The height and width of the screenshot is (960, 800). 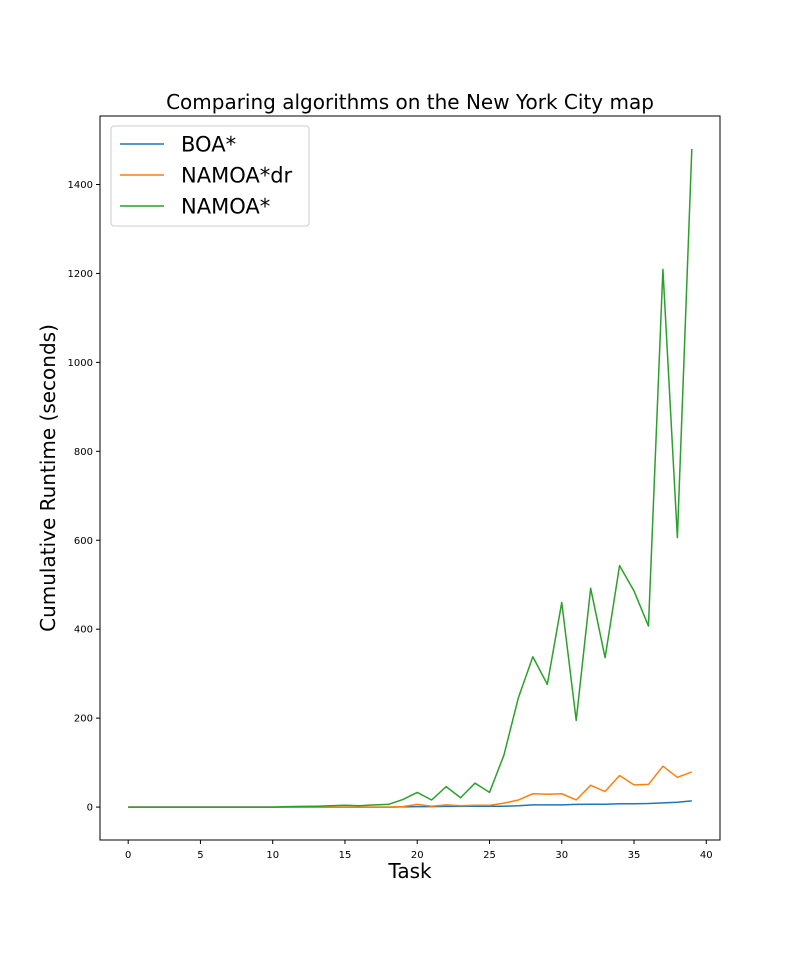 What do you see at coordinates (80, 274) in the screenshot?
I see `y-tick-label: 1200` at bounding box center [80, 274].